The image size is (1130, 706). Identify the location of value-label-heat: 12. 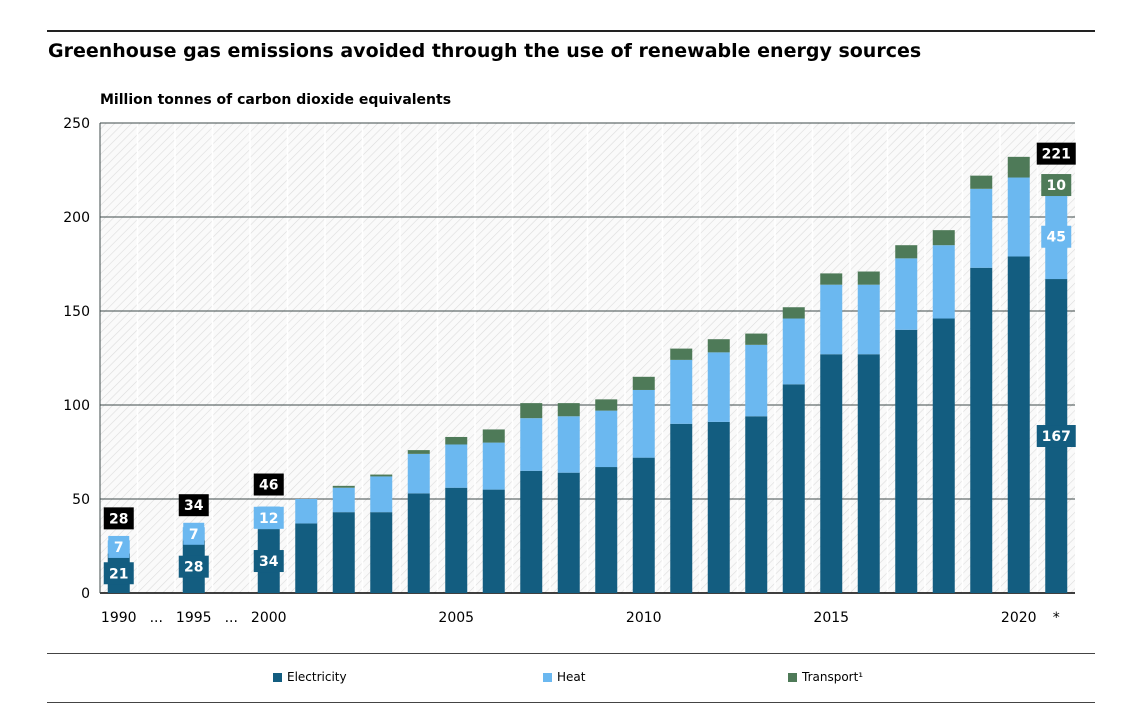
(268, 519).